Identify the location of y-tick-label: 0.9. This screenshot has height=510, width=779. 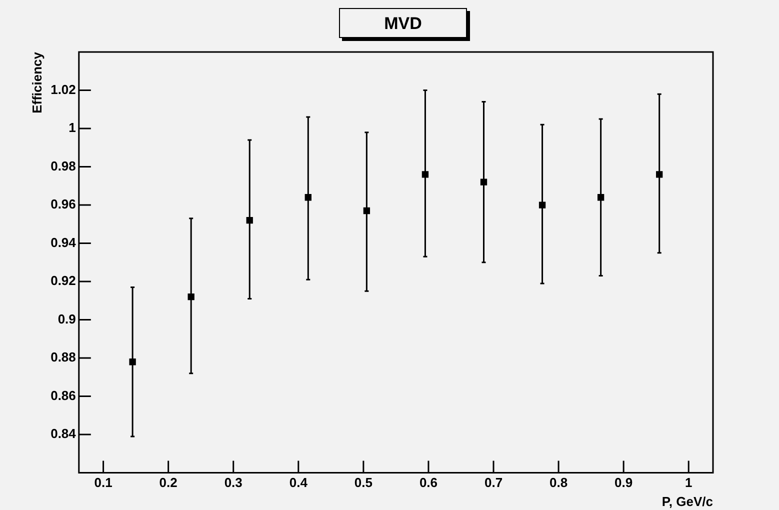
(67, 318).